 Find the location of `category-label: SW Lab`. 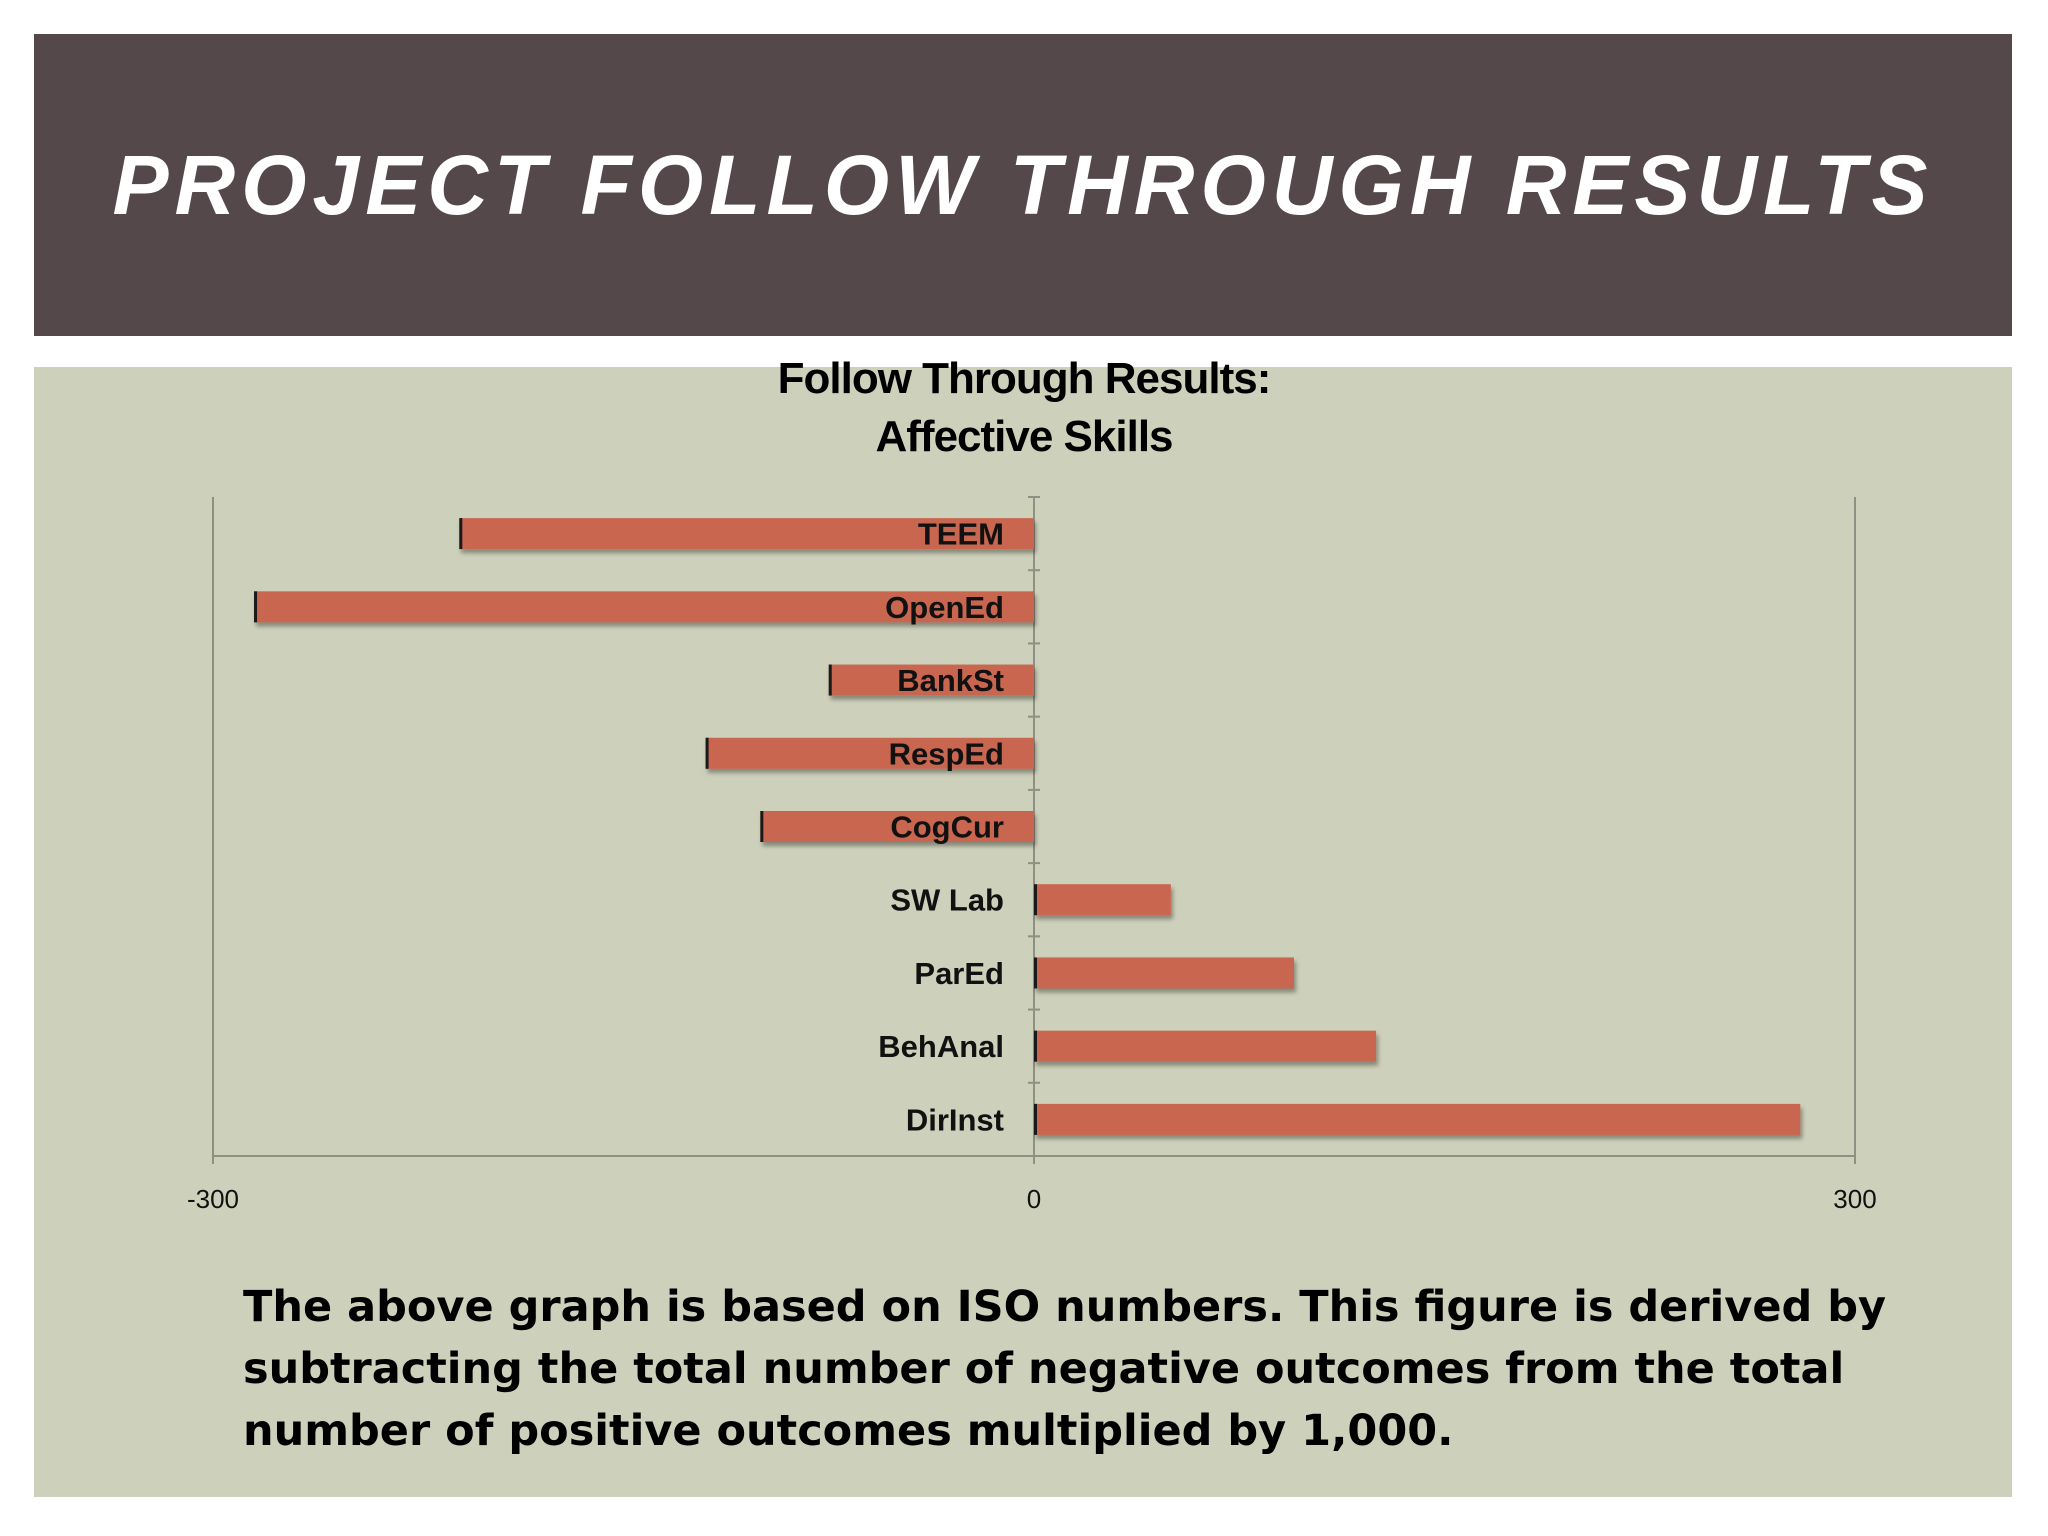

category-label: SW Lab is located at coordinates (947, 900).